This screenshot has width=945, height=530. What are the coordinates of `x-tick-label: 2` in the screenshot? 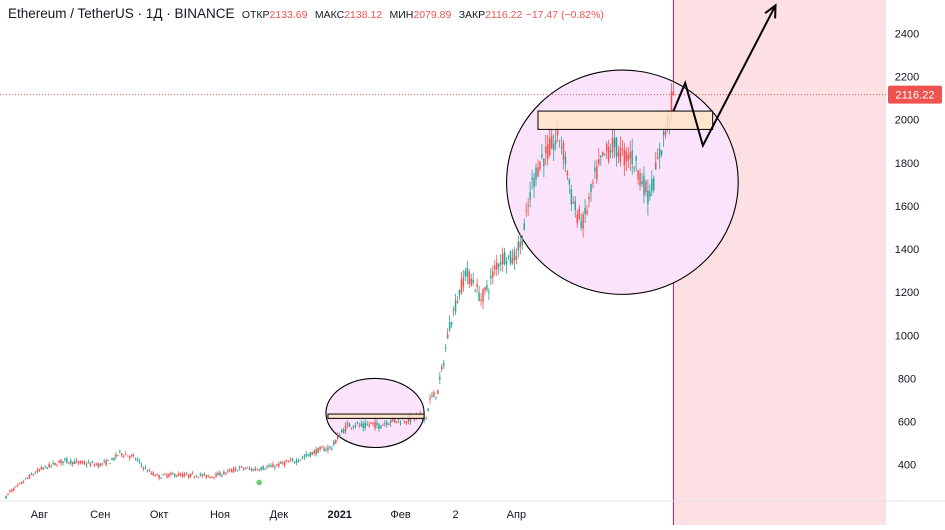 It's located at (455, 515).